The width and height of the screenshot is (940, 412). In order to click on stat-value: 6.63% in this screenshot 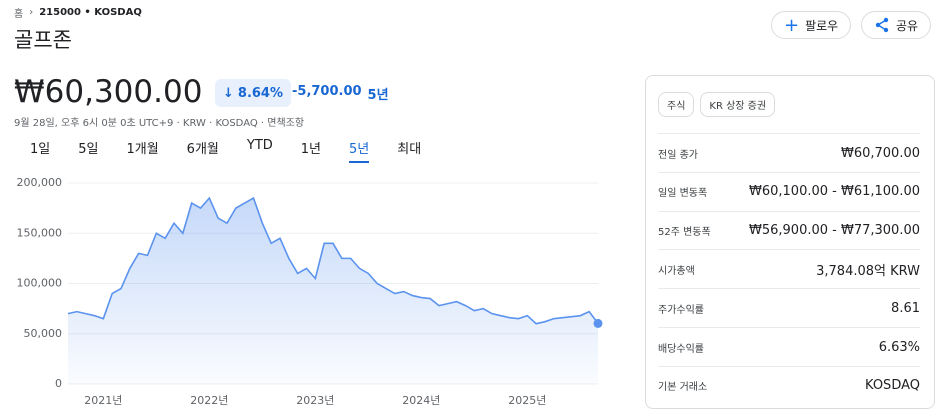, I will do `click(899, 347)`.